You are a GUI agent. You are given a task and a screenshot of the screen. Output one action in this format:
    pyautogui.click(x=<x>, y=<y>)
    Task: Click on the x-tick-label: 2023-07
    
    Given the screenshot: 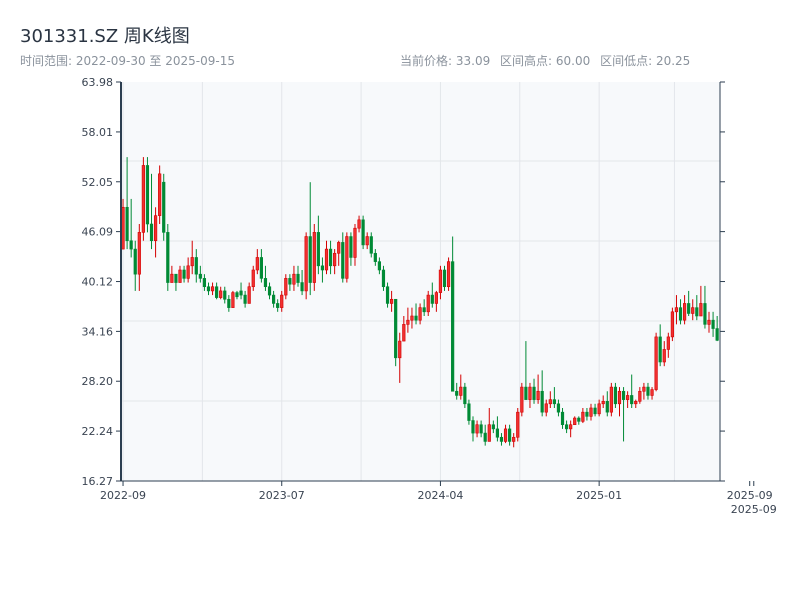 What is the action you would take?
    pyautogui.click(x=282, y=495)
    